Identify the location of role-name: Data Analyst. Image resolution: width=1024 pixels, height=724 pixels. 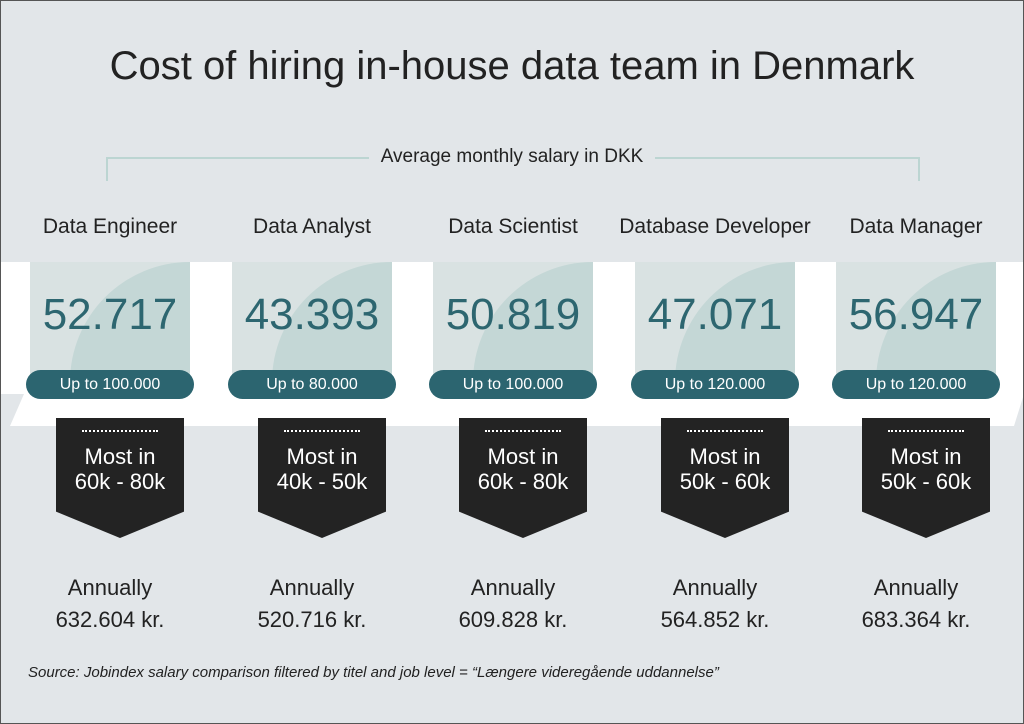
(312, 226).